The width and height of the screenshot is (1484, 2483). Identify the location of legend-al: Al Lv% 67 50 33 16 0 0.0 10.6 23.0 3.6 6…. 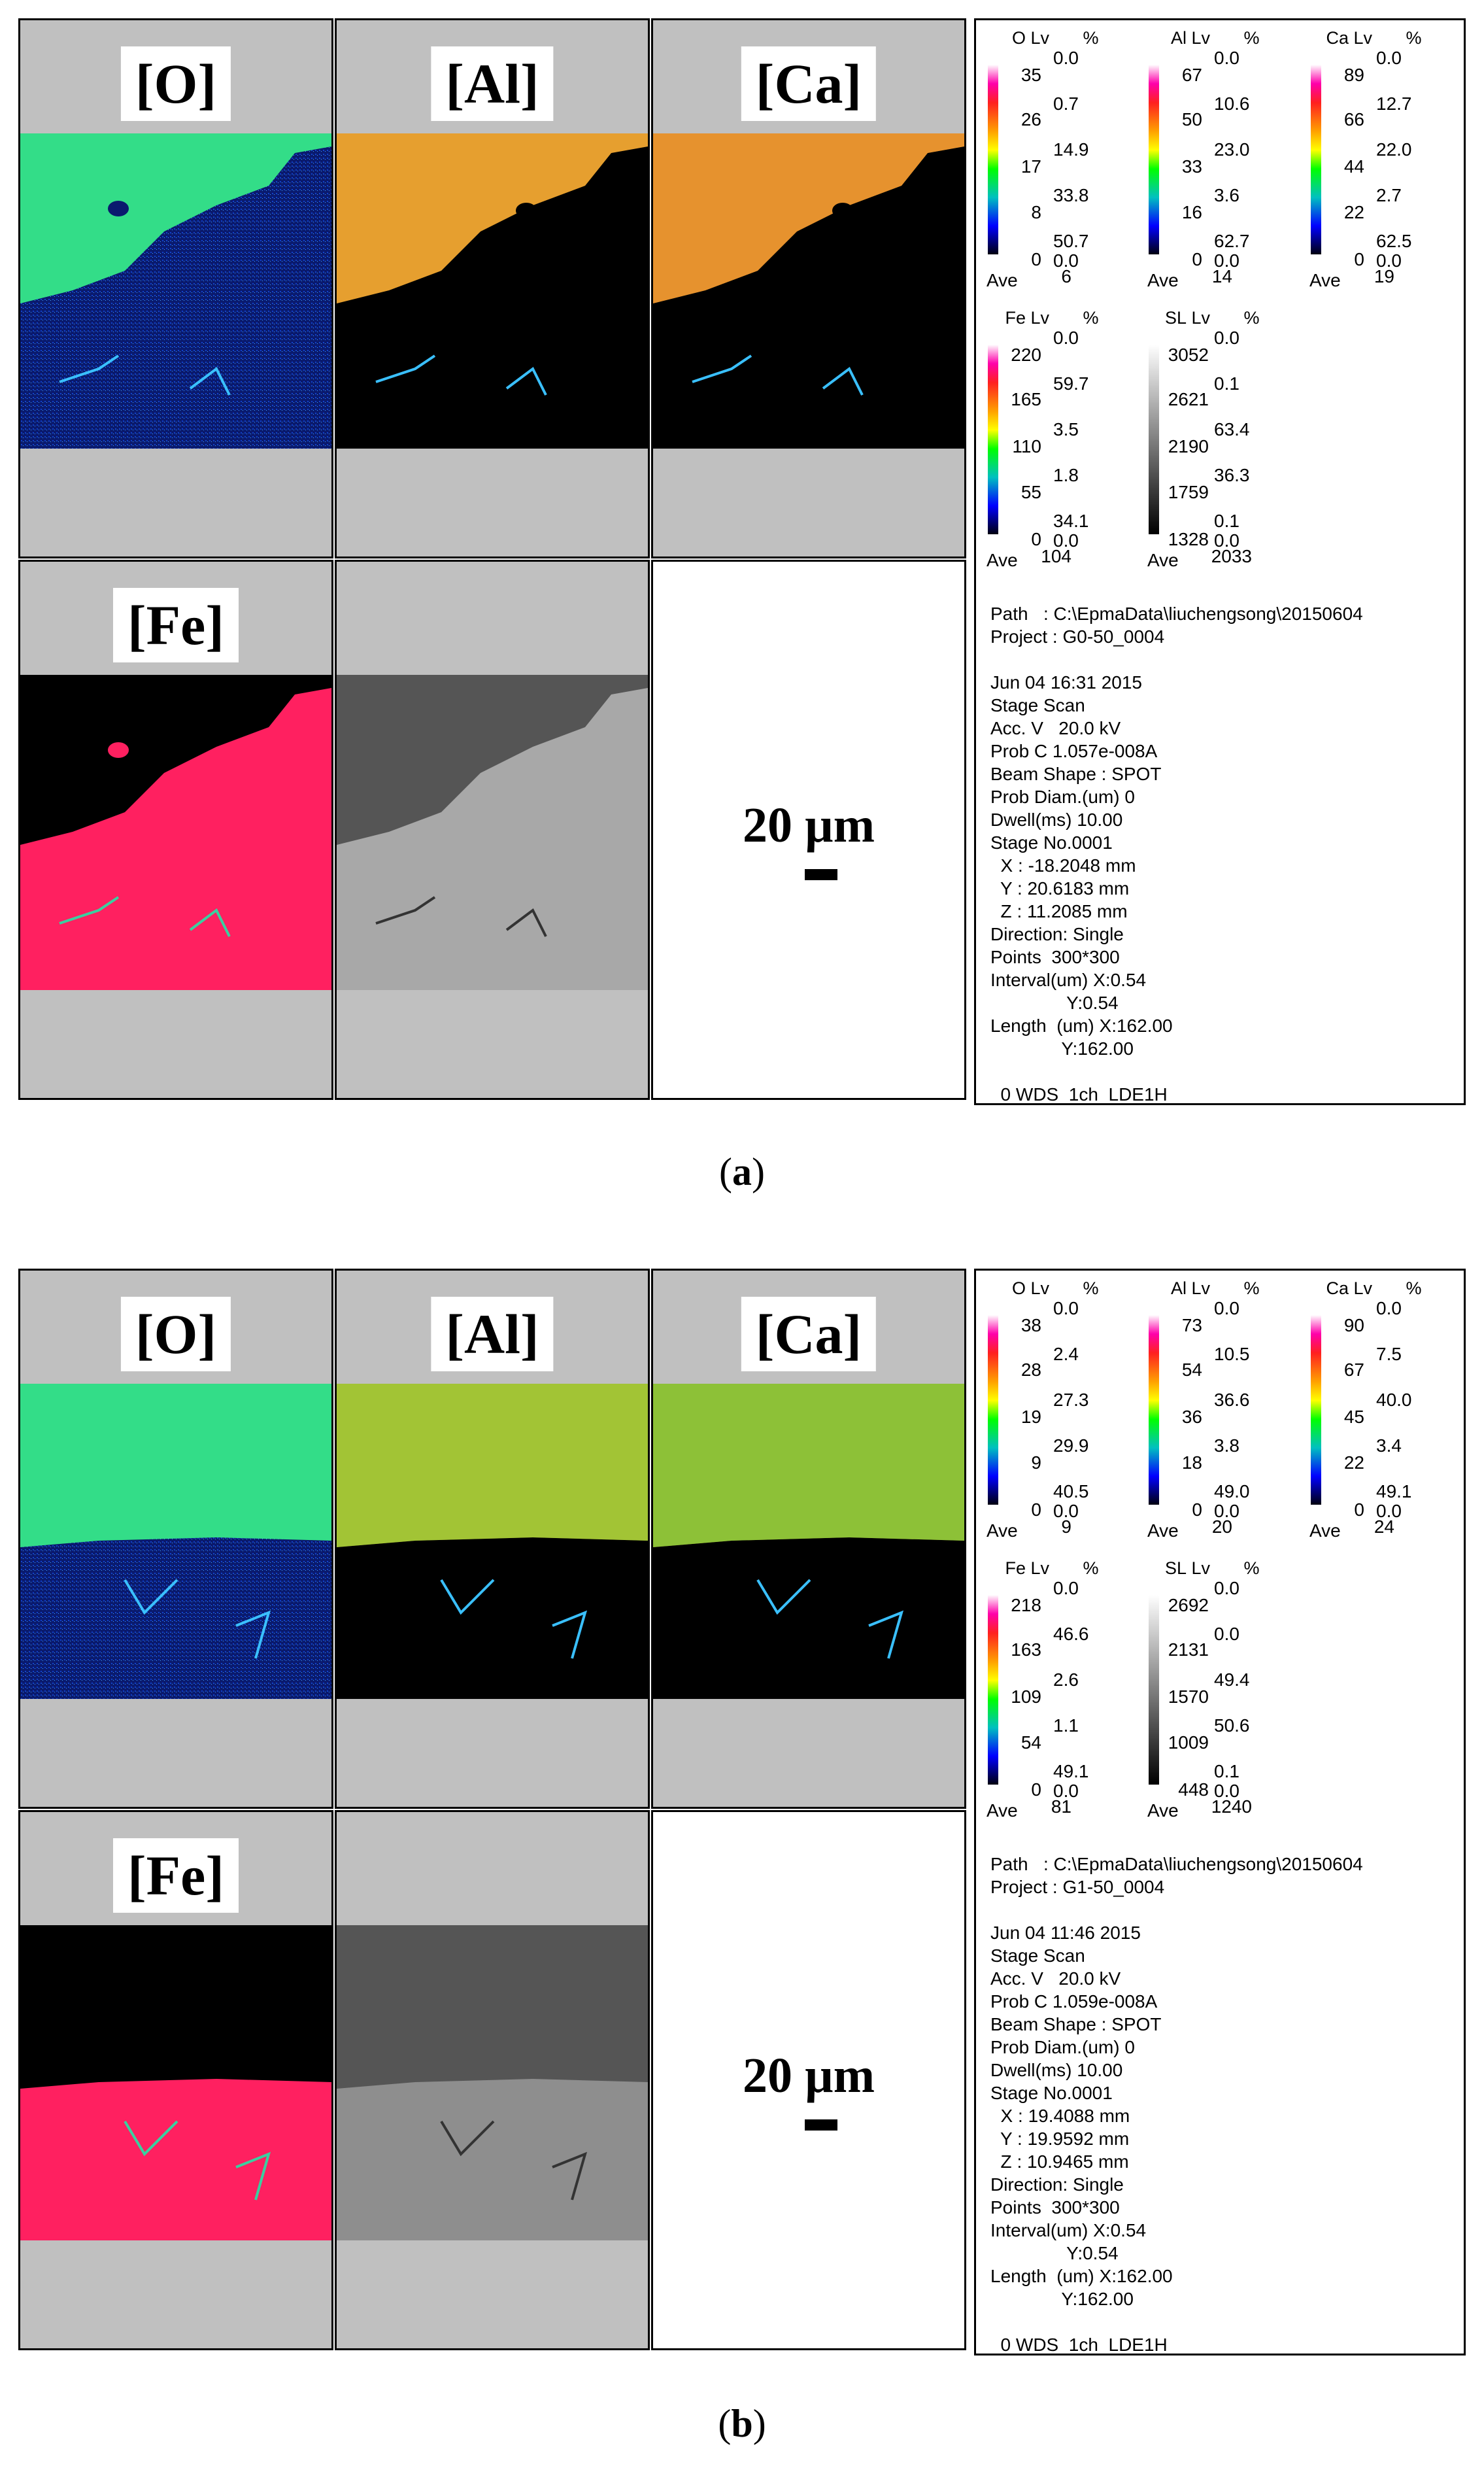
(1203, 159).